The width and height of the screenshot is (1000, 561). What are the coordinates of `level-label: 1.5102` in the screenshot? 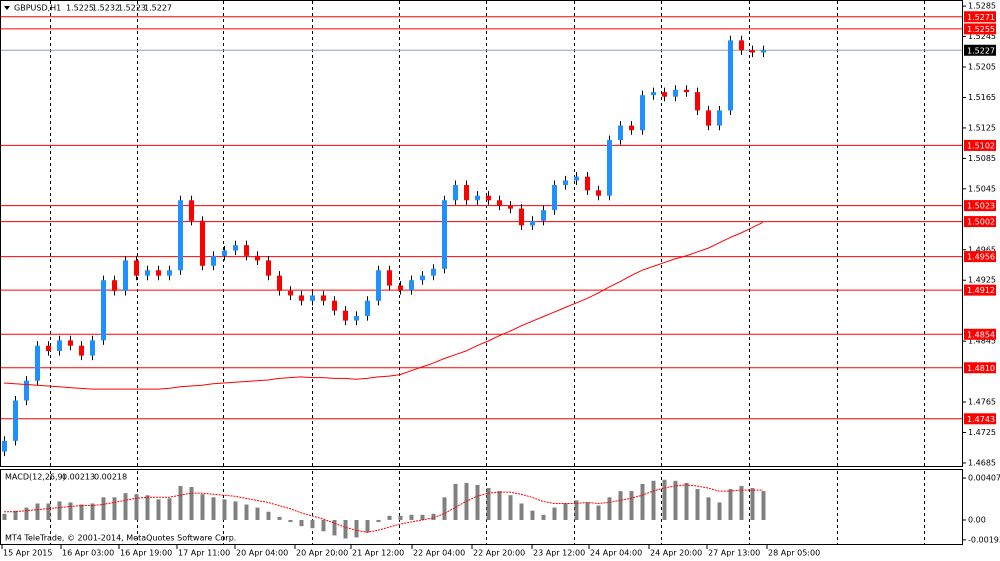 It's located at (981, 145).